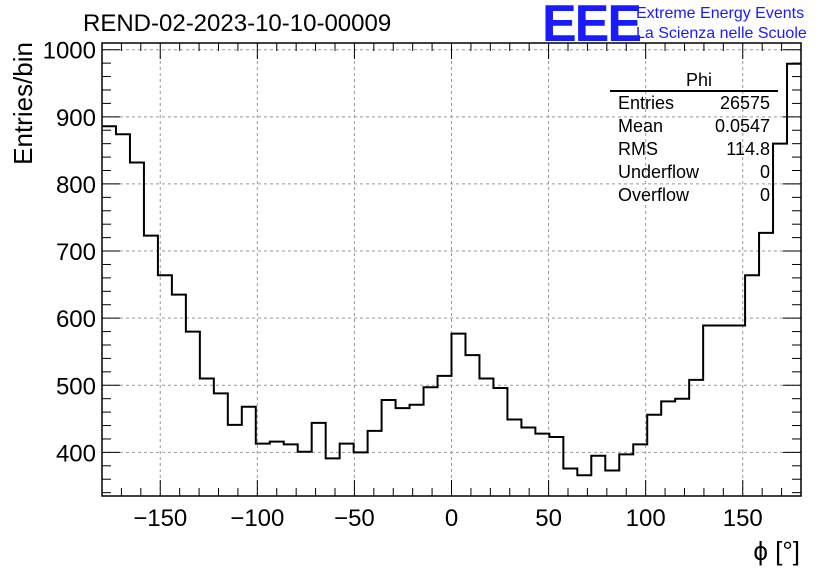 The width and height of the screenshot is (836, 572). I want to click on stats-label: Mean, so click(641, 126).